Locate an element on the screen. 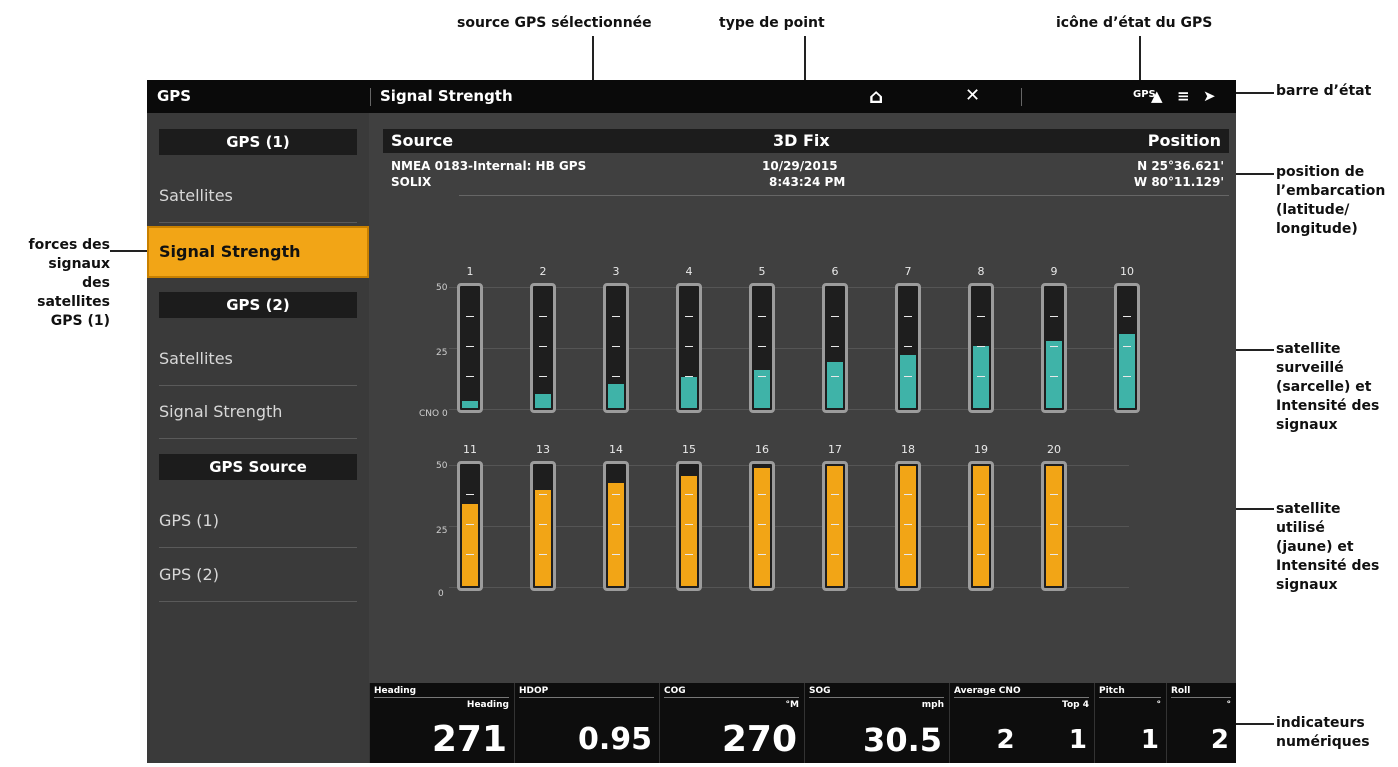 Image resolution: width=1398 pixels, height=767 pixels. tracked-satellite-number: 1 is located at coordinates (470, 271).